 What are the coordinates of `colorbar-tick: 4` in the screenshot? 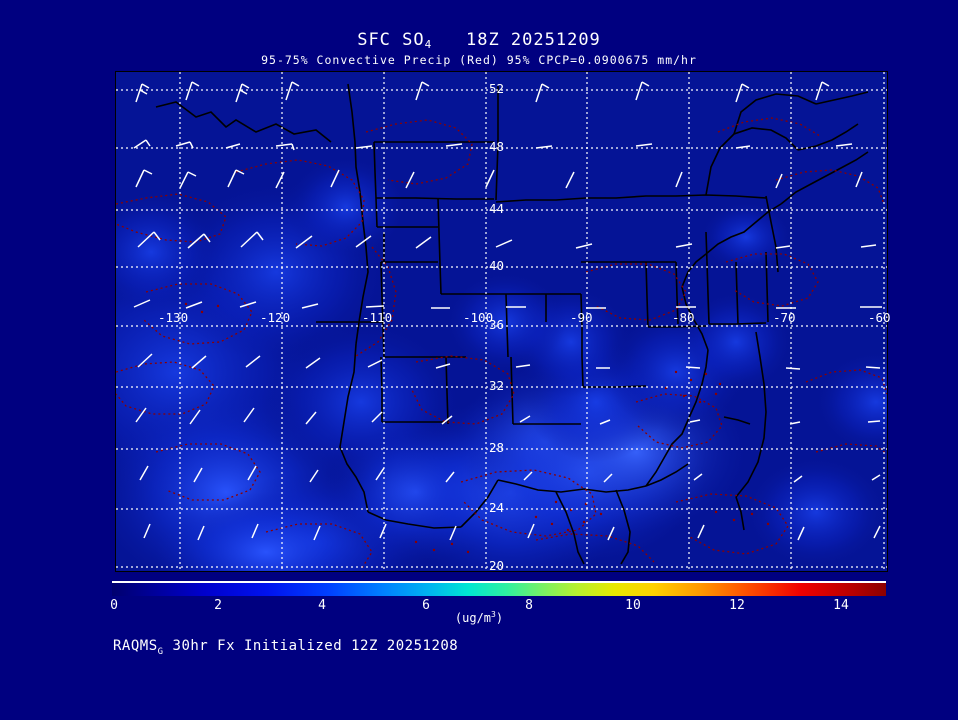 It's located at (322, 605).